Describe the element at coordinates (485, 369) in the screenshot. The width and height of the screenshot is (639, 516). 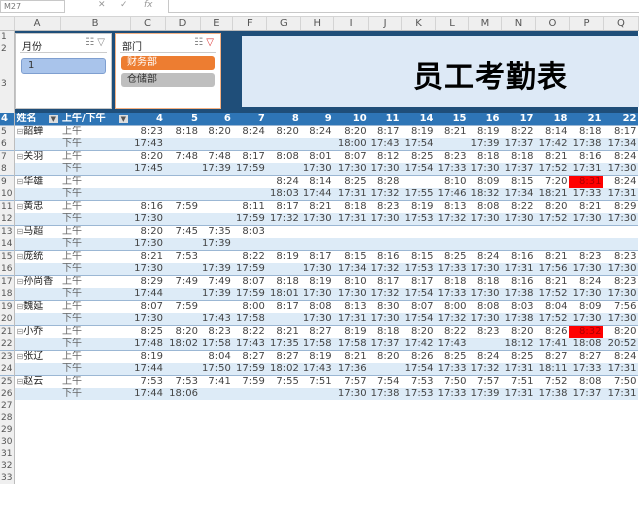
I see `time-cell: 17:32` at that location.